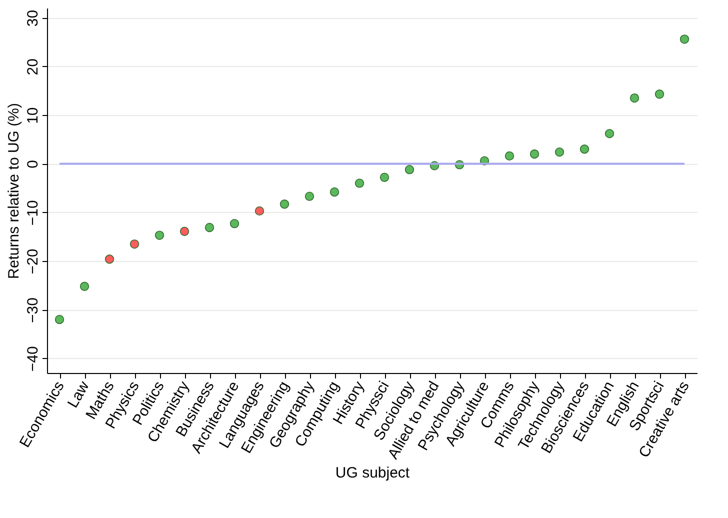 Image resolution: width=728 pixels, height=518 pixels. What do you see at coordinates (33, 359) in the screenshot?
I see `y-tick-label: −40` at bounding box center [33, 359].